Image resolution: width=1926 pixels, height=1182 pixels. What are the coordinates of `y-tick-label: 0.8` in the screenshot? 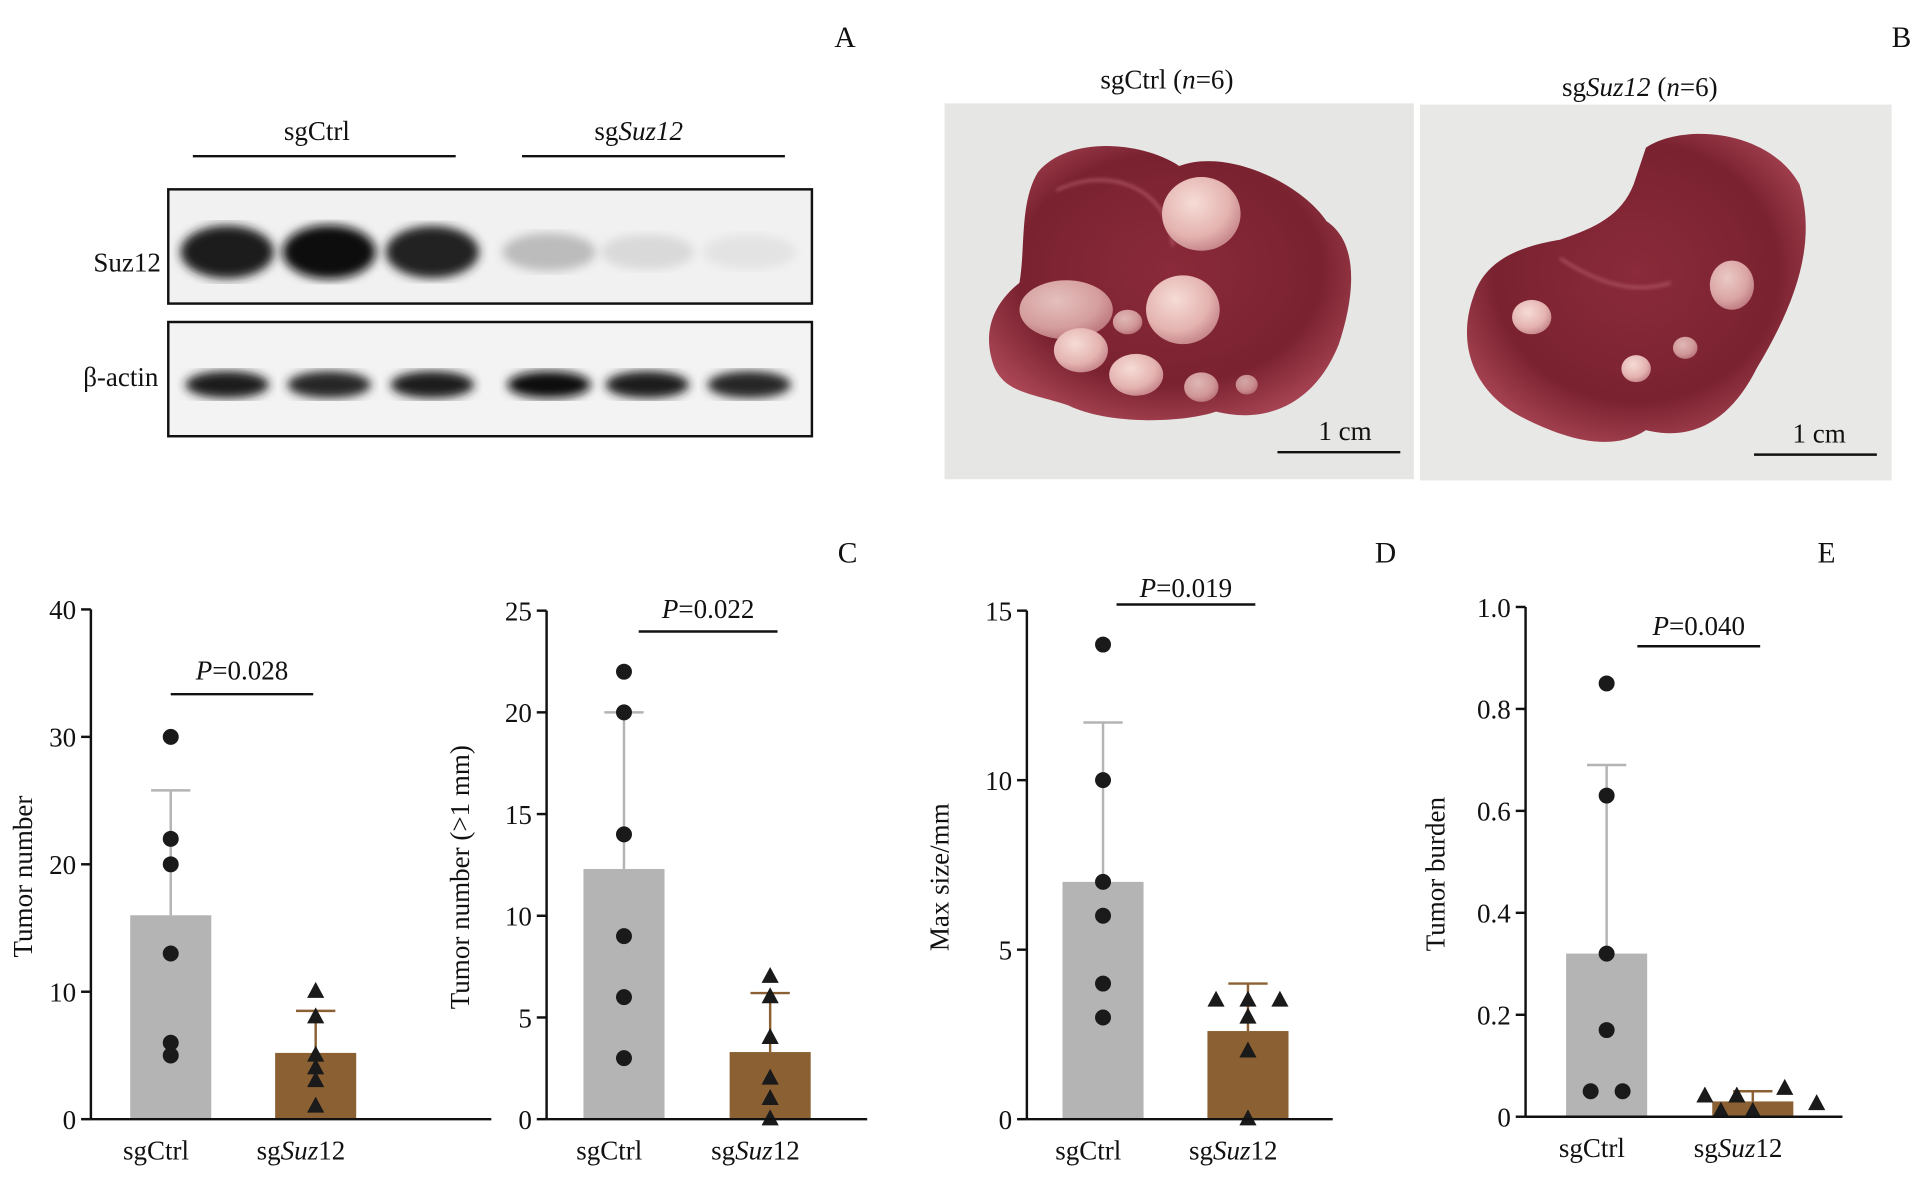 It's located at (1494, 710).